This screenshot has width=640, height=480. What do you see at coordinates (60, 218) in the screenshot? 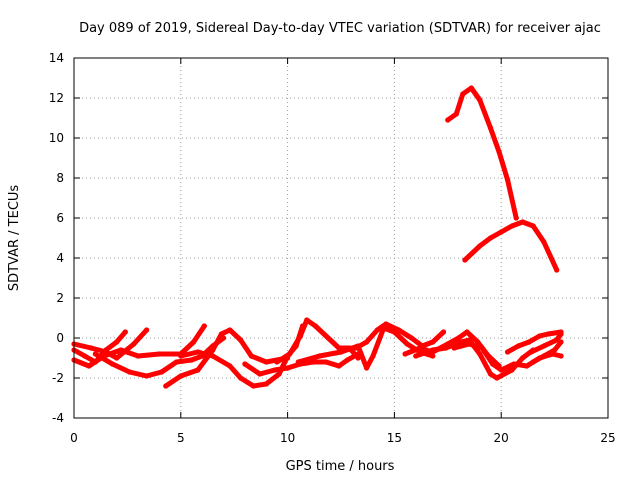
I see `y-tick-label: 6` at bounding box center [60, 218].